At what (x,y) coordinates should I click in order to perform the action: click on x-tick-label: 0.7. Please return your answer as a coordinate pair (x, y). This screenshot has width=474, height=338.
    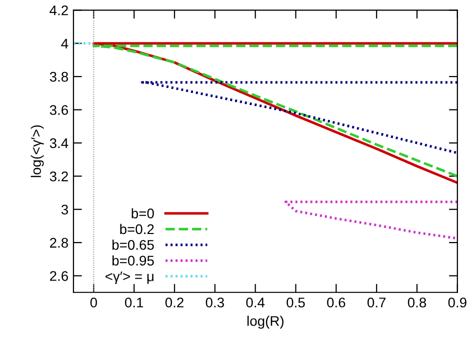
    Looking at the image, I should click on (376, 303).